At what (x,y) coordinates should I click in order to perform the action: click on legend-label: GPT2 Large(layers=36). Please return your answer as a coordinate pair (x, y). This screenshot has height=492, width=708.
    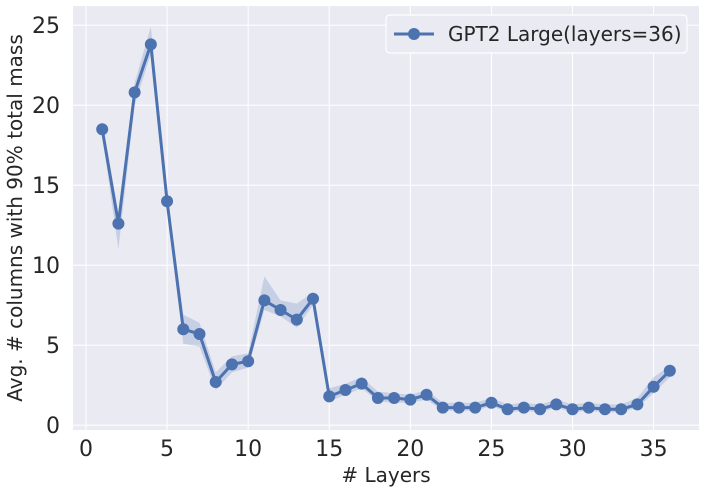
    Looking at the image, I should click on (565, 34).